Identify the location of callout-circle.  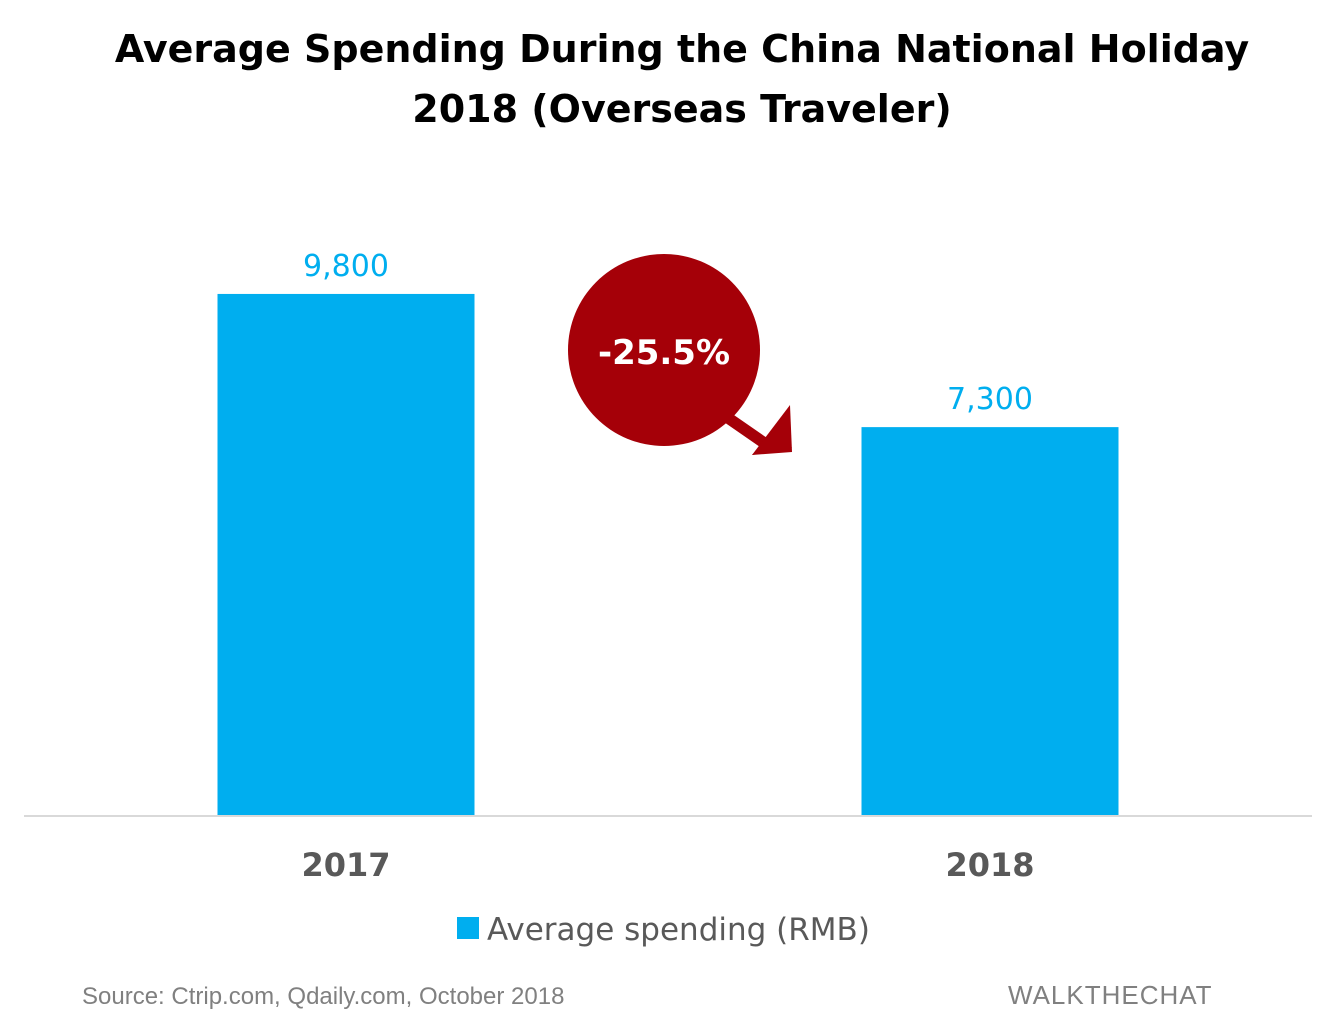
(664, 350).